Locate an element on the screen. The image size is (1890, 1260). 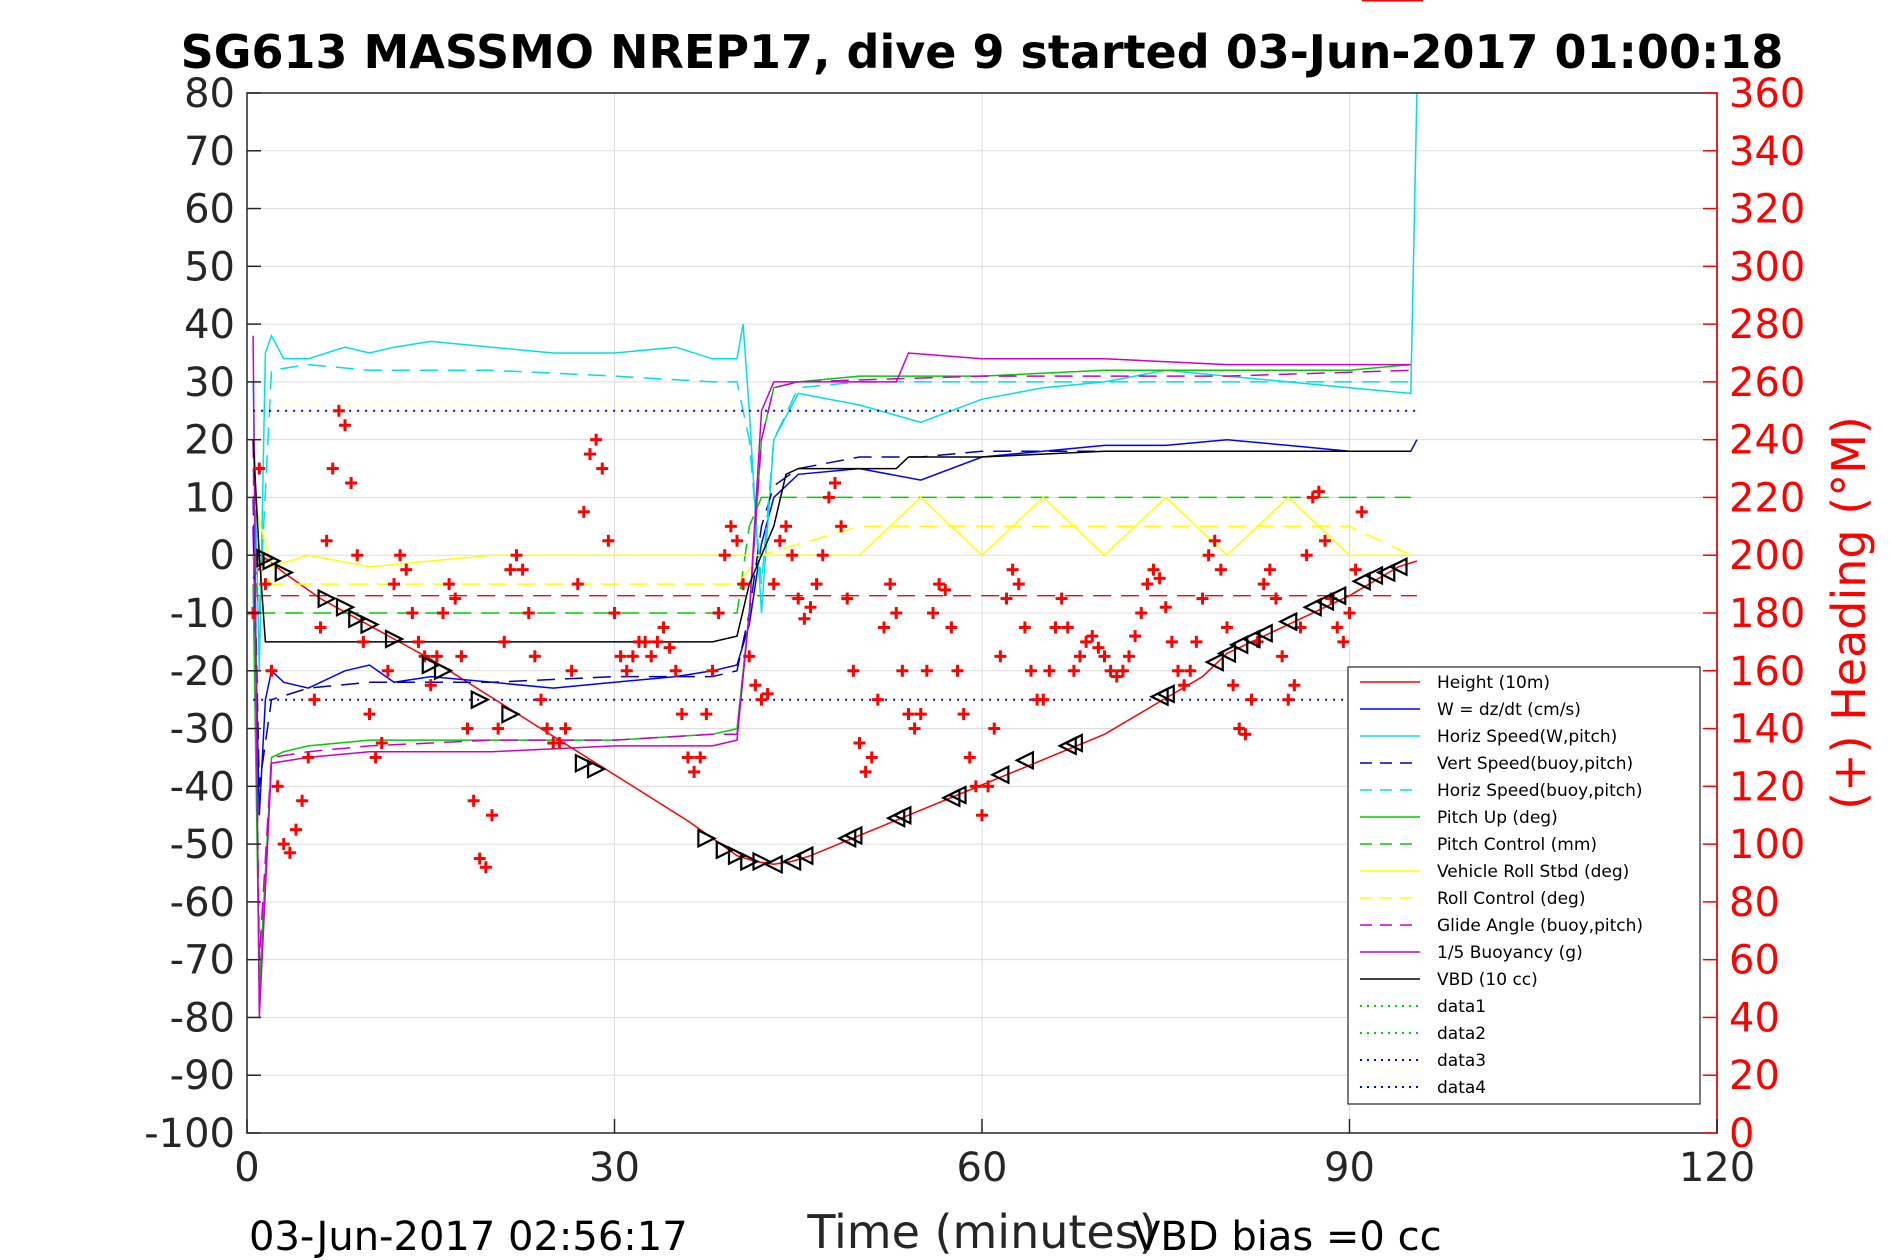
right-tick-label: 320 is located at coordinates (1767, 210).